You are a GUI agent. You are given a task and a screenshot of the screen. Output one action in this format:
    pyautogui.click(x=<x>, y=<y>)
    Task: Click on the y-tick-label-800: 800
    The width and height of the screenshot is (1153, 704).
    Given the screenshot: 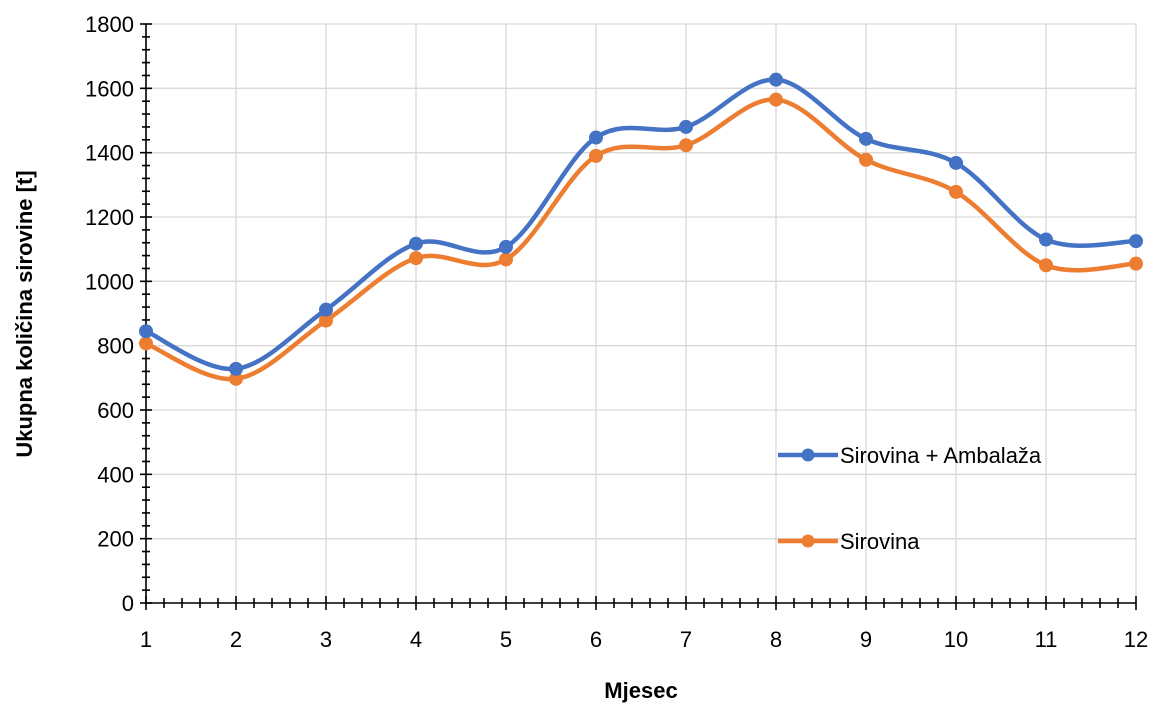 What is the action you would take?
    pyautogui.click(x=115, y=346)
    